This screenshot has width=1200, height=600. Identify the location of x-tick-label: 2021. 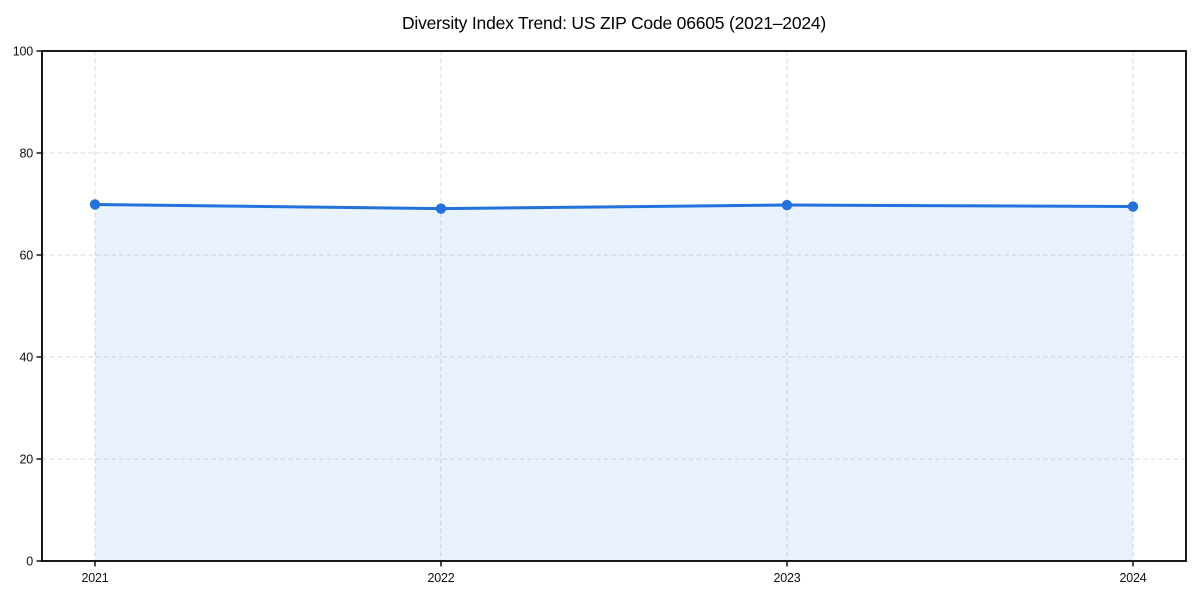
(94, 578).